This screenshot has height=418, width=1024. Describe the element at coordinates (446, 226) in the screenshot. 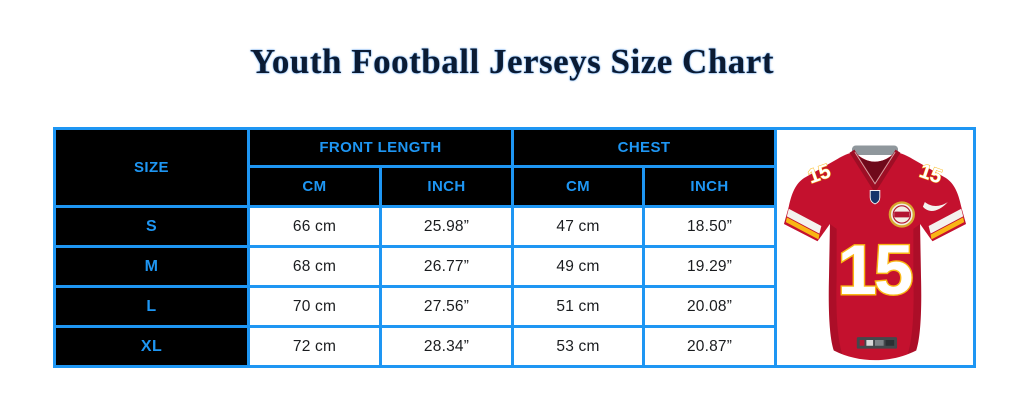

I see `front-length-inch-value: 25.98”` at that location.